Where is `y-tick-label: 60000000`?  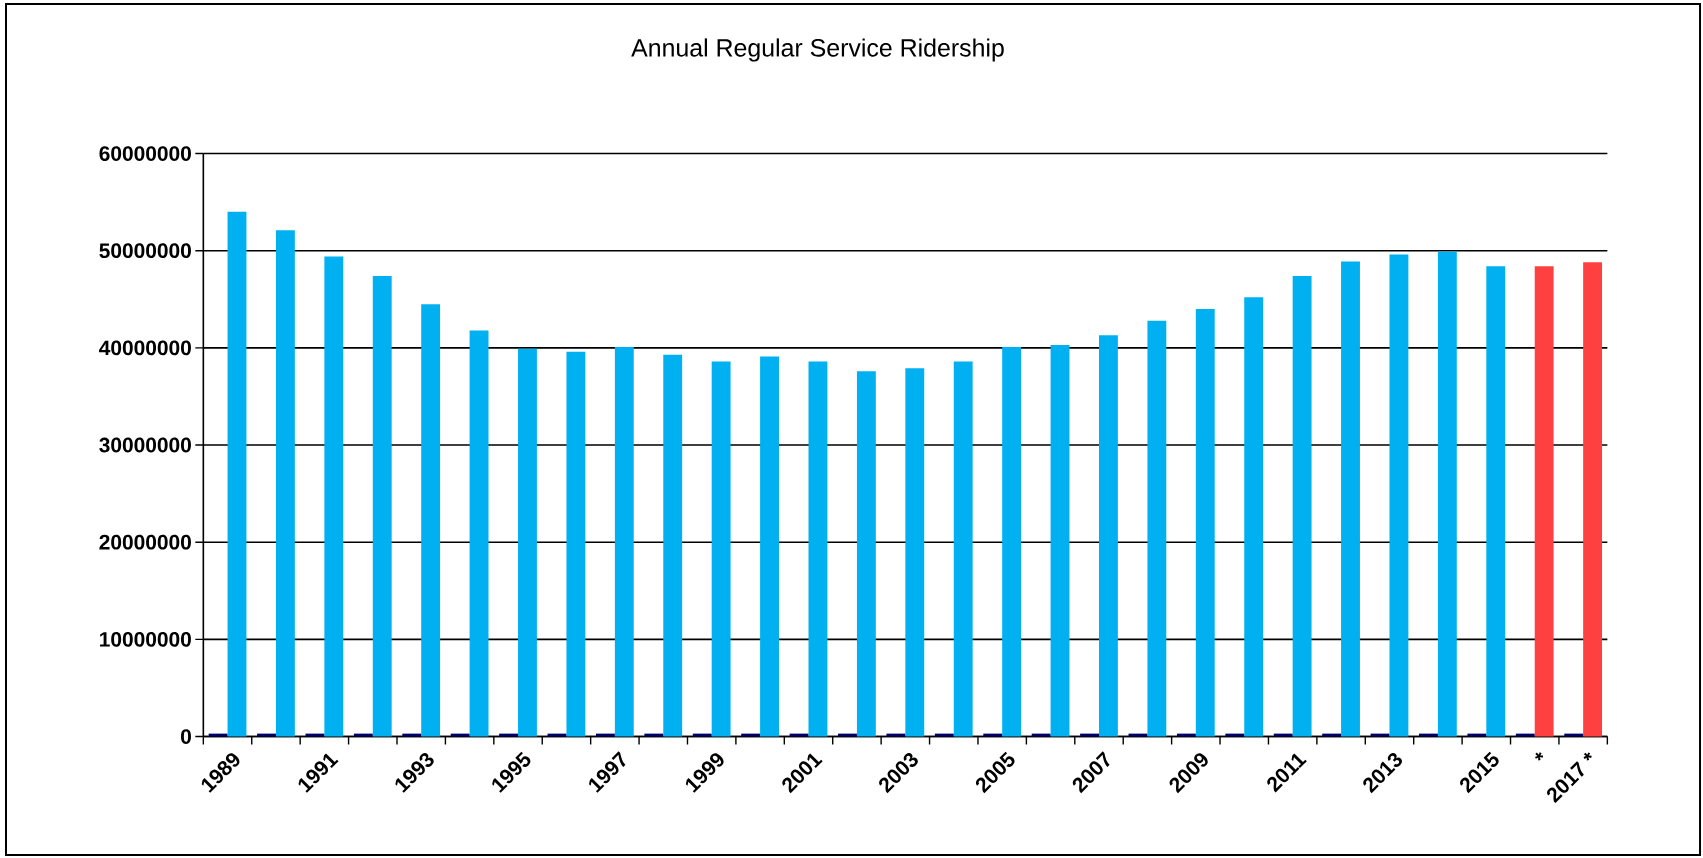 y-tick-label: 60000000 is located at coordinates (145, 153).